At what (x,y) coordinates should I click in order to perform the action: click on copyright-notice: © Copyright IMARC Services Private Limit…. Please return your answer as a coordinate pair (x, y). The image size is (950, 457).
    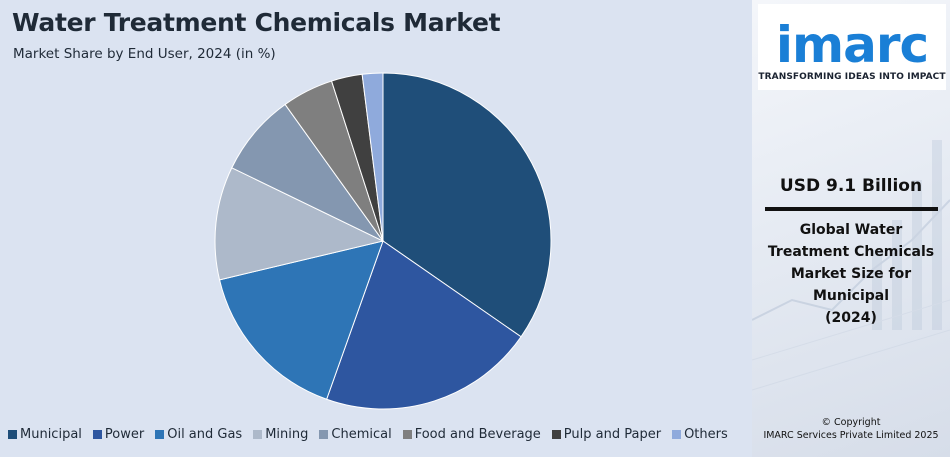
    Looking at the image, I should click on (851, 429).